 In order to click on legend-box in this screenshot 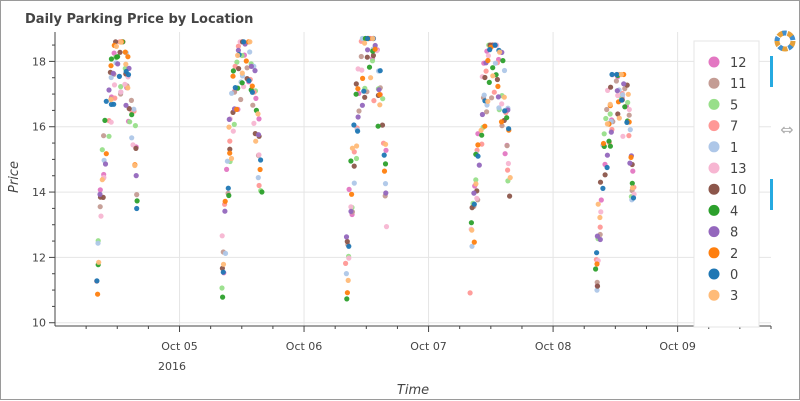, I will do `click(726, 184)`.